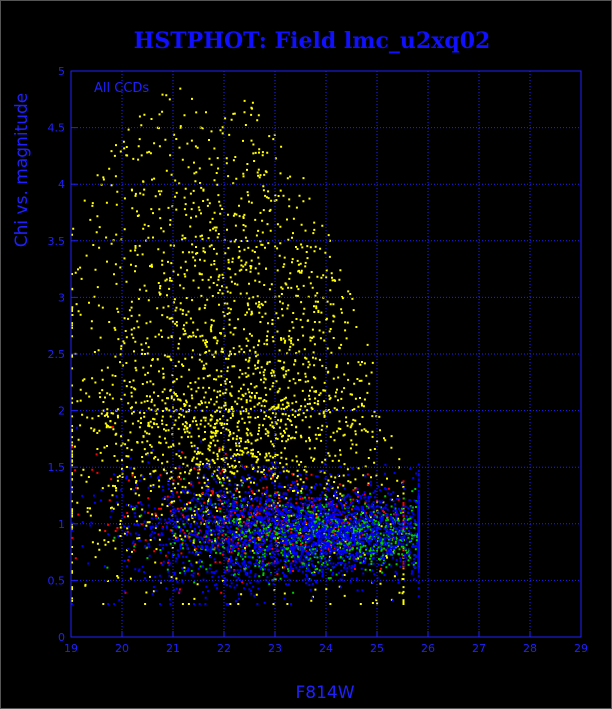 Image resolution: width=612 pixels, height=709 pixels. Describe the element at coordinates (61, 524) in the screenshot. I see `y-tick-label: 1` at that location.